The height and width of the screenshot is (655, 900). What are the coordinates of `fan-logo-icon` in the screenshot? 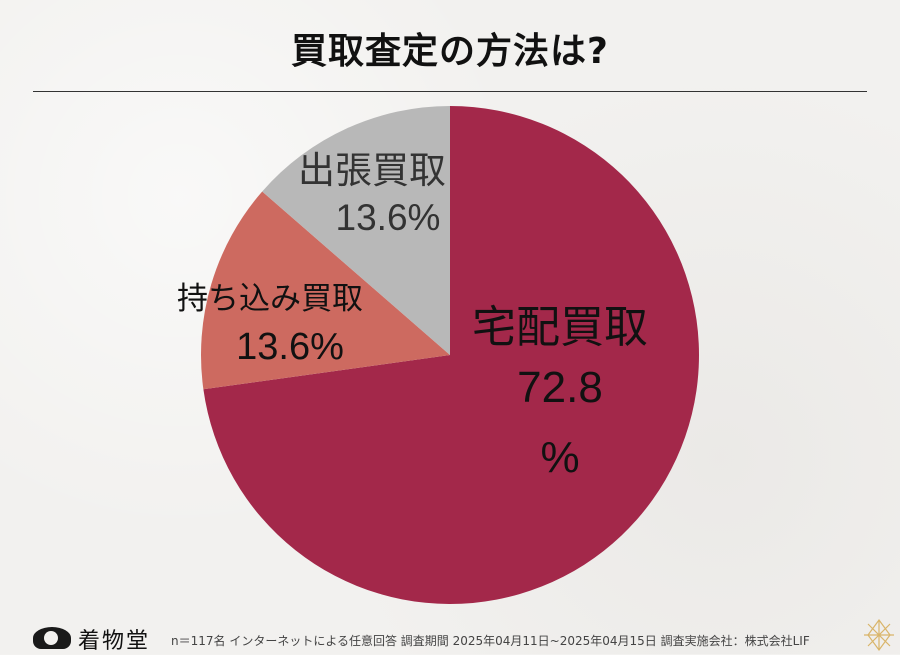 It's located at (52, 638).